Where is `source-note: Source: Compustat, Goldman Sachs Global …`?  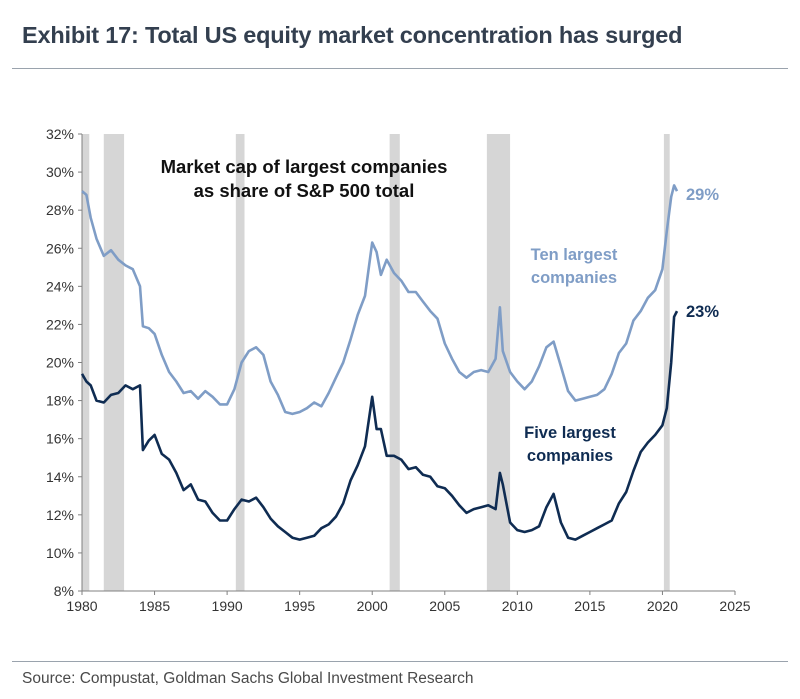
source-note: Source: Compustat, Goldman Sachs Global … is located at coordinates (248, 678).